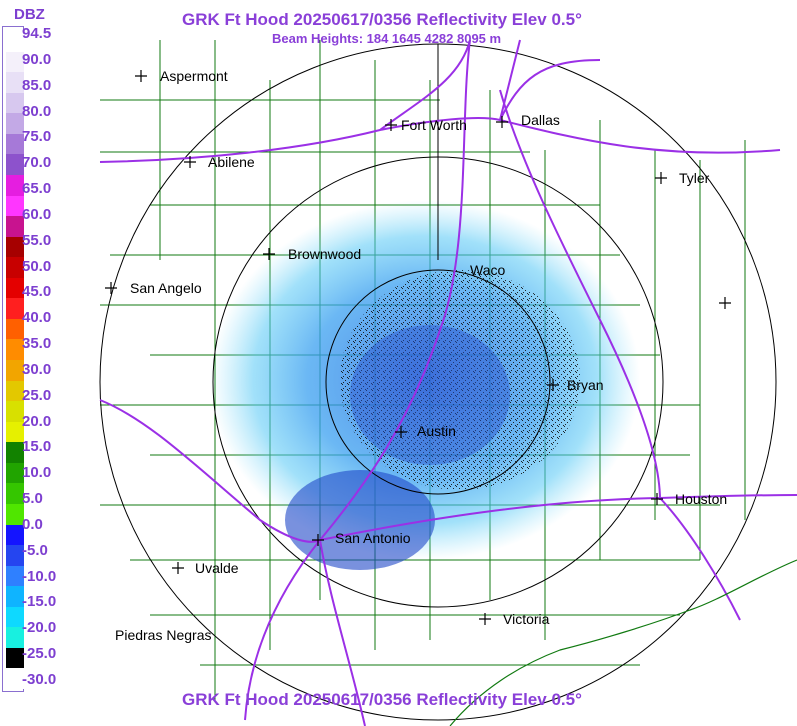 This screenshot has width=797, height=726. What do you see at coordinates (373, 538) in the screenshot?
I see `city-label-san-antonio: San Antonio` at bounding box center [373, 538].